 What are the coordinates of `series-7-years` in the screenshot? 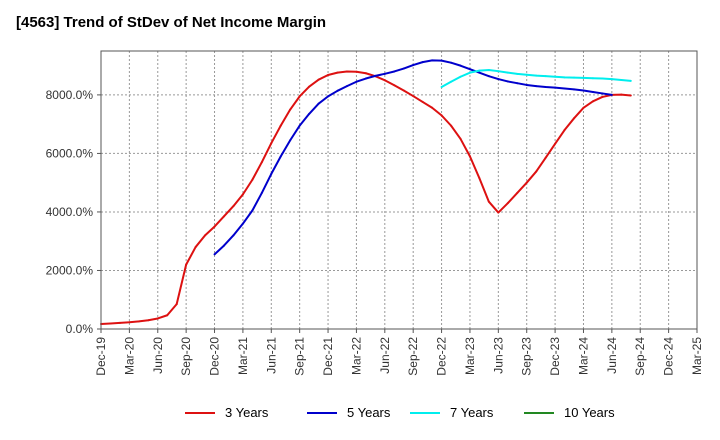 It's located at (536, 78).